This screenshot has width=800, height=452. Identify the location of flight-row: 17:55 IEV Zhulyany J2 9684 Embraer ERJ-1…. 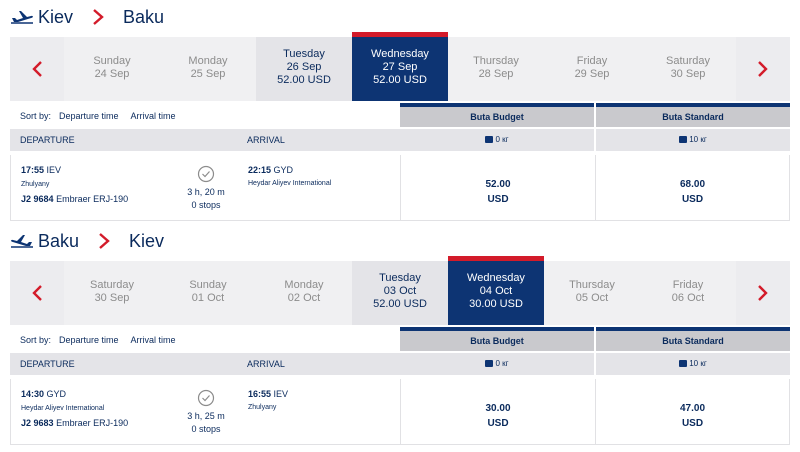
(205, 188).